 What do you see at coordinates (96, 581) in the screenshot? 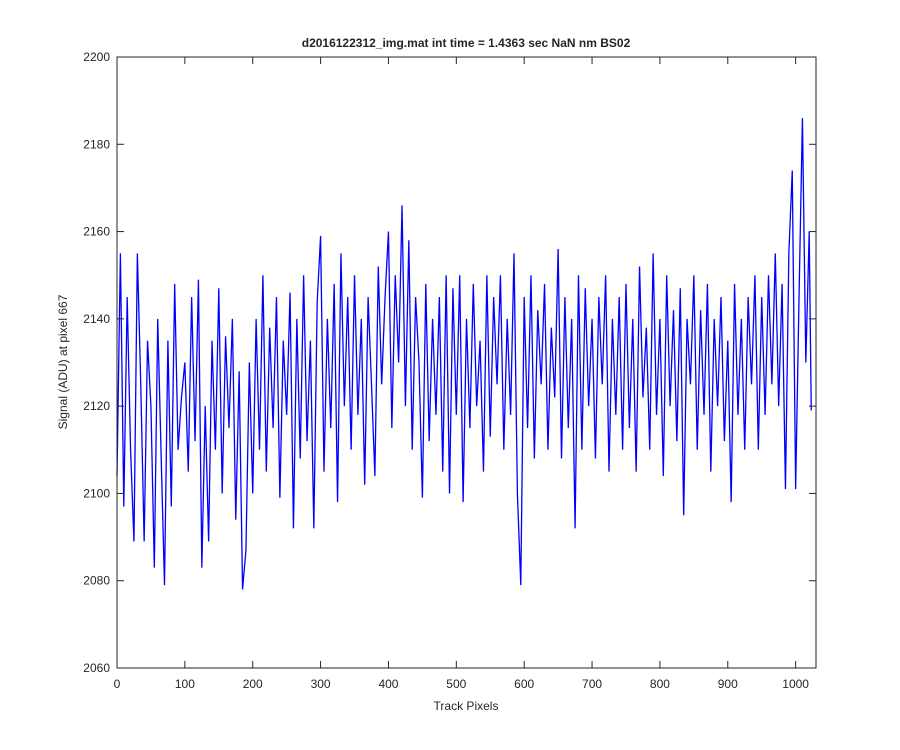
I see `y-tick-label: 2080` at bounding box center [96, 581].